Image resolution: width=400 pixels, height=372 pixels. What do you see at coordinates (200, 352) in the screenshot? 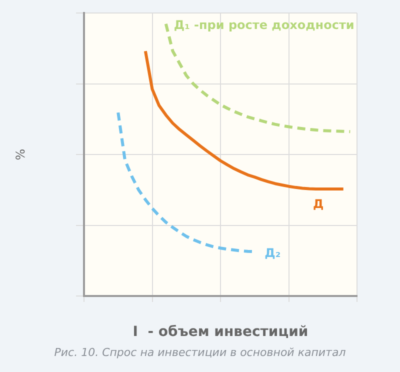
I see `text: Рис. 10. Спрос на инвестиции в основной капитал` at bounding box center [200, 352].